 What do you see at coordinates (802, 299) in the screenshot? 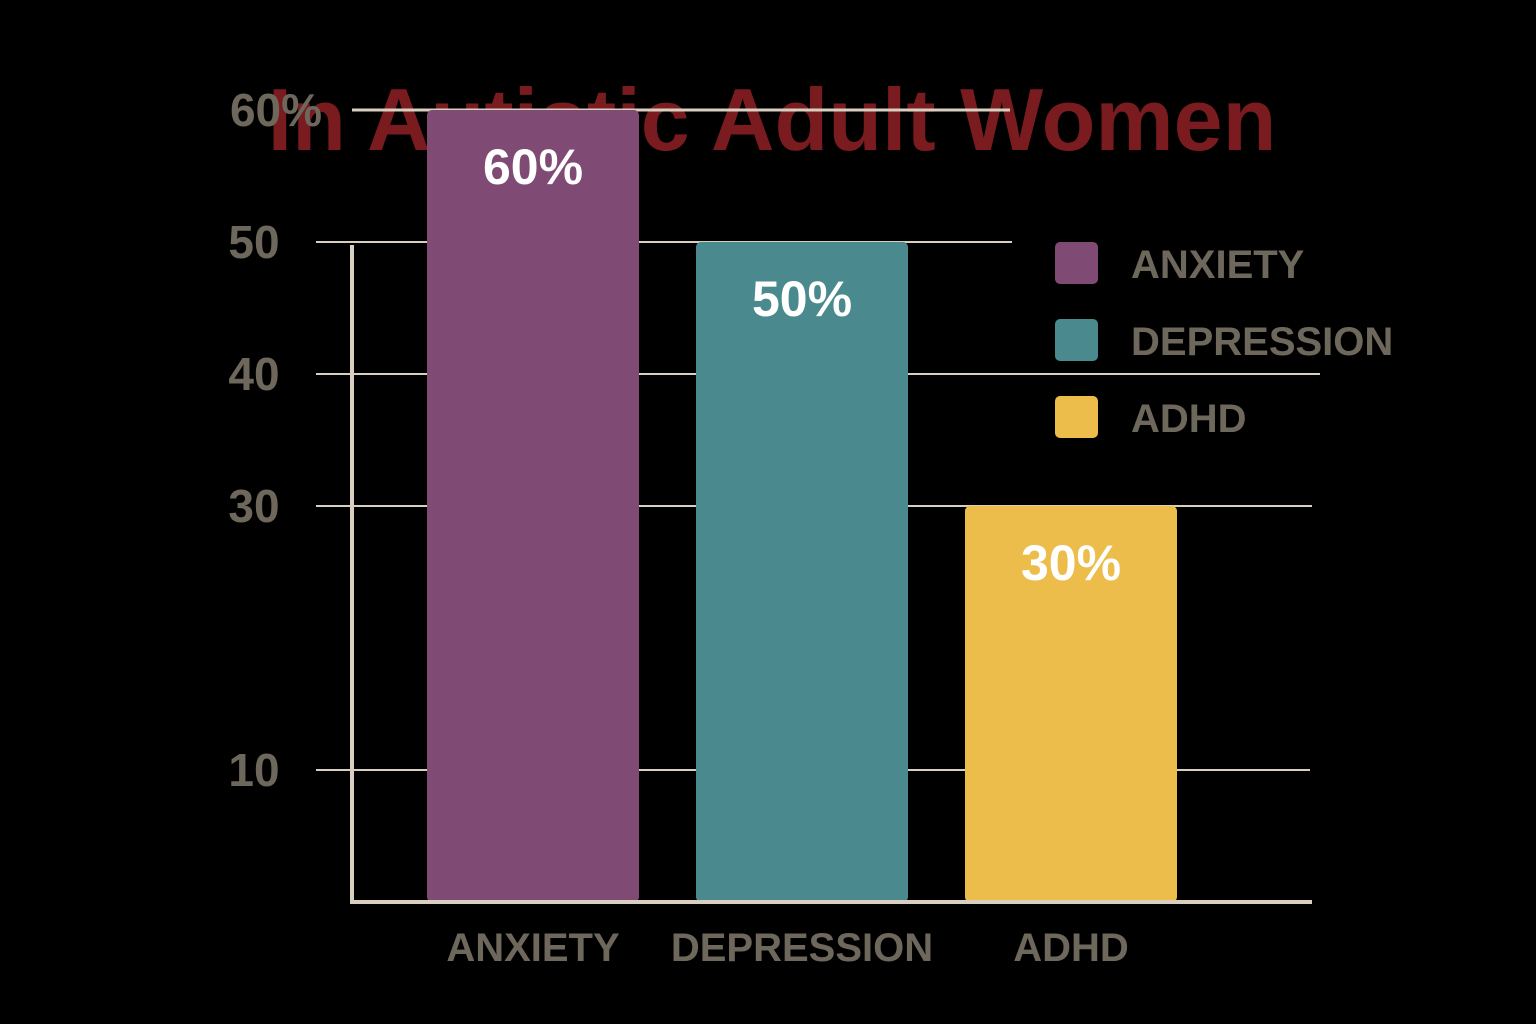
I see `data-label-depression: 50%` at bounding box center [802, 299].